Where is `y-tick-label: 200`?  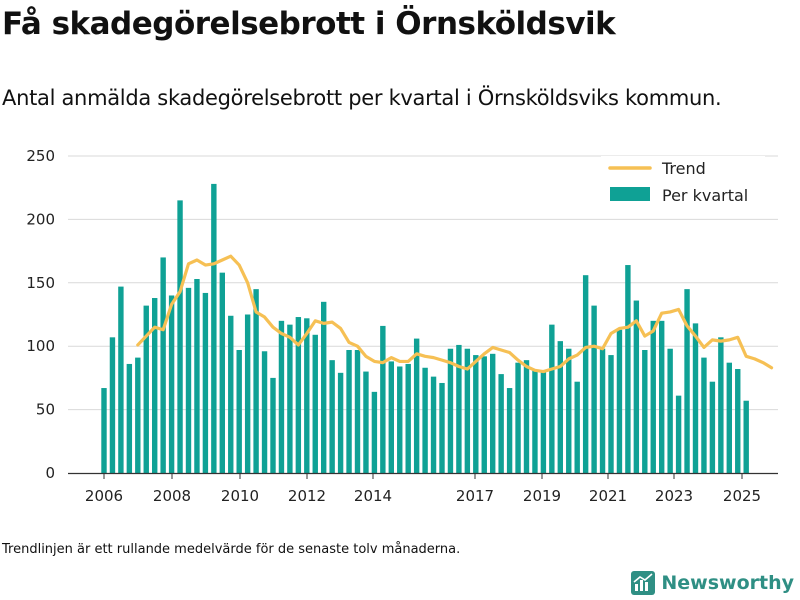 y-tick-label: 200 is located at coordinates (40, 219).